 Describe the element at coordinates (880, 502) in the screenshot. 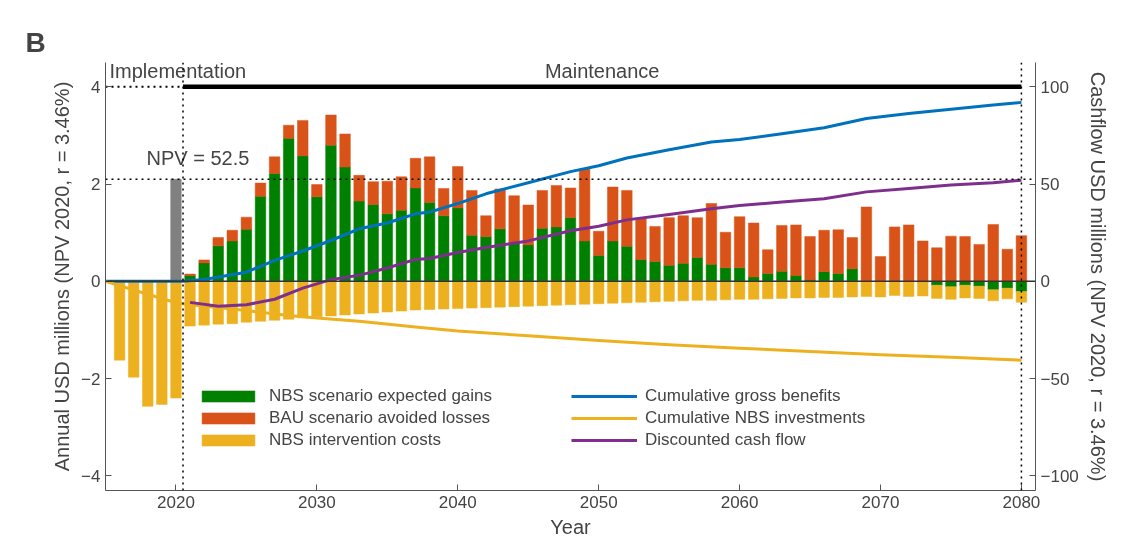

I see `x-tick-label: 2070` at that location.